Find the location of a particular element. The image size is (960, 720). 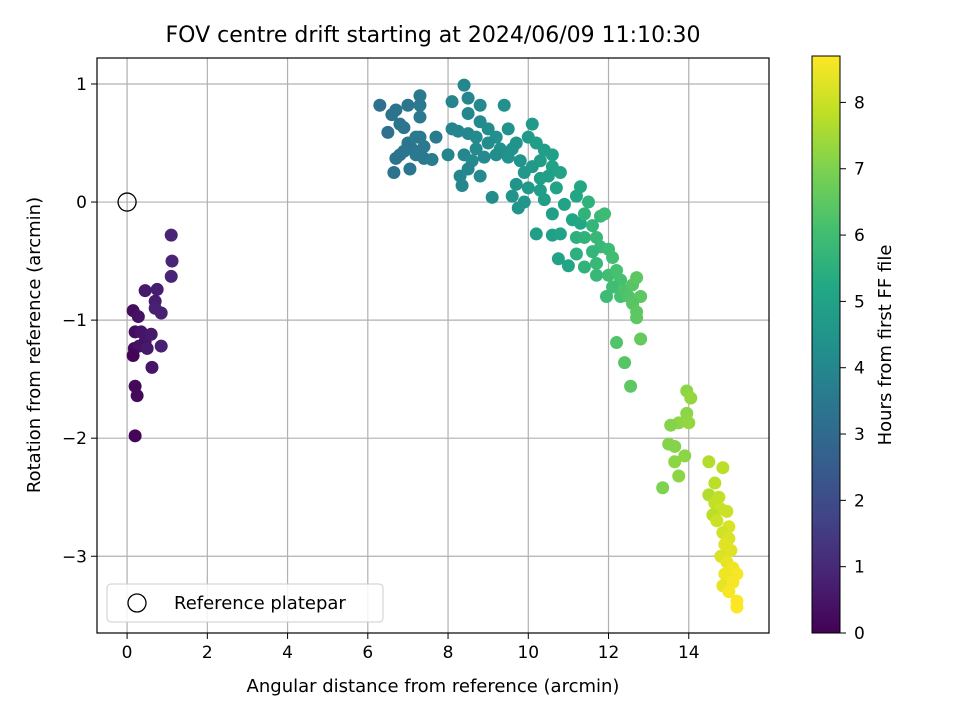

colorbar-tick-label: 1 is located at coordinates (859, 568).